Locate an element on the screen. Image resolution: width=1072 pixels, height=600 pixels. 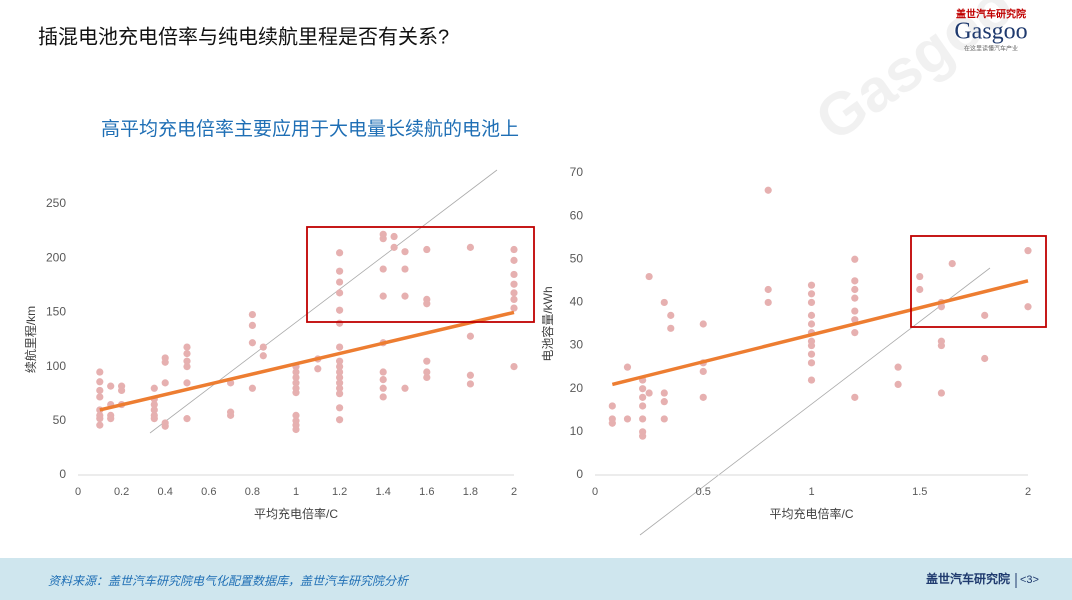
footer-org: 盖世汽车研究院 is located at coordinates (968, 578).